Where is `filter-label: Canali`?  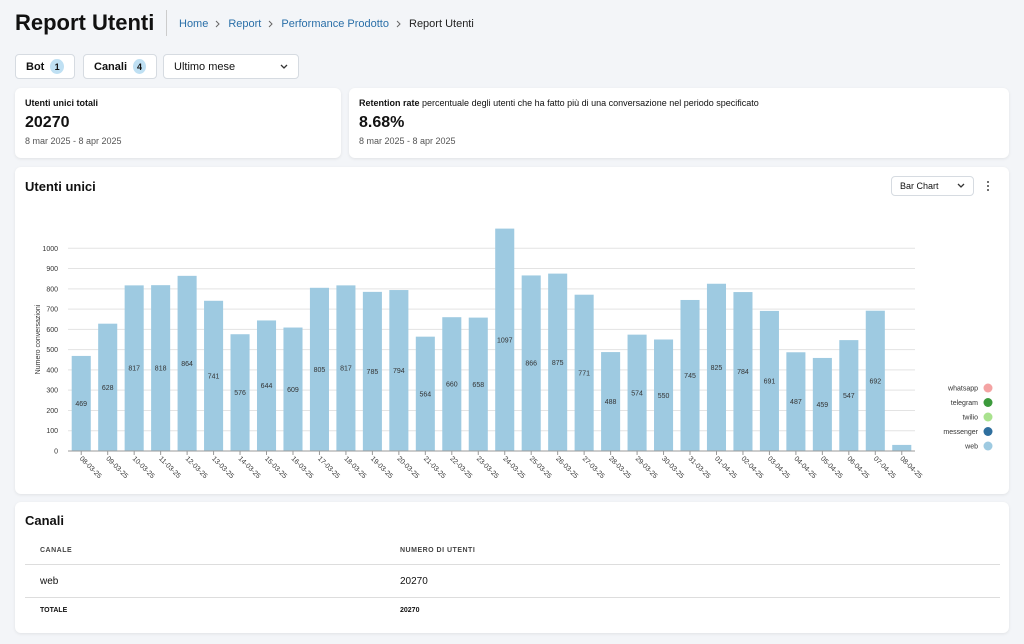
filter-label: Canali is located at coordinates (111, 66).